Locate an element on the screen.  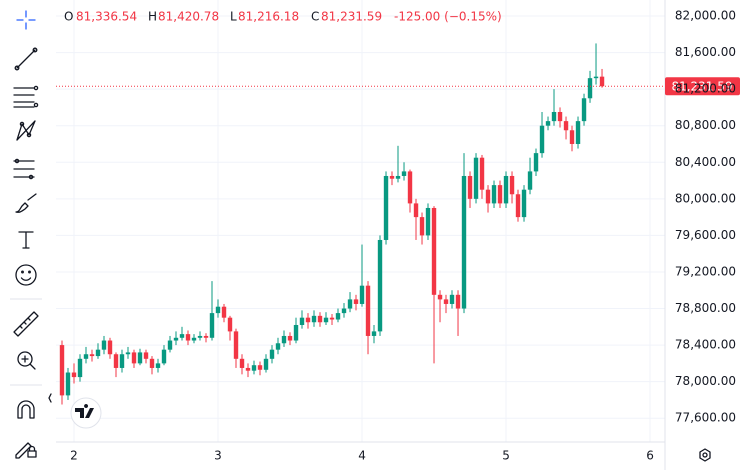
x-tick-label: 4 is located at coordinates (362, 456).